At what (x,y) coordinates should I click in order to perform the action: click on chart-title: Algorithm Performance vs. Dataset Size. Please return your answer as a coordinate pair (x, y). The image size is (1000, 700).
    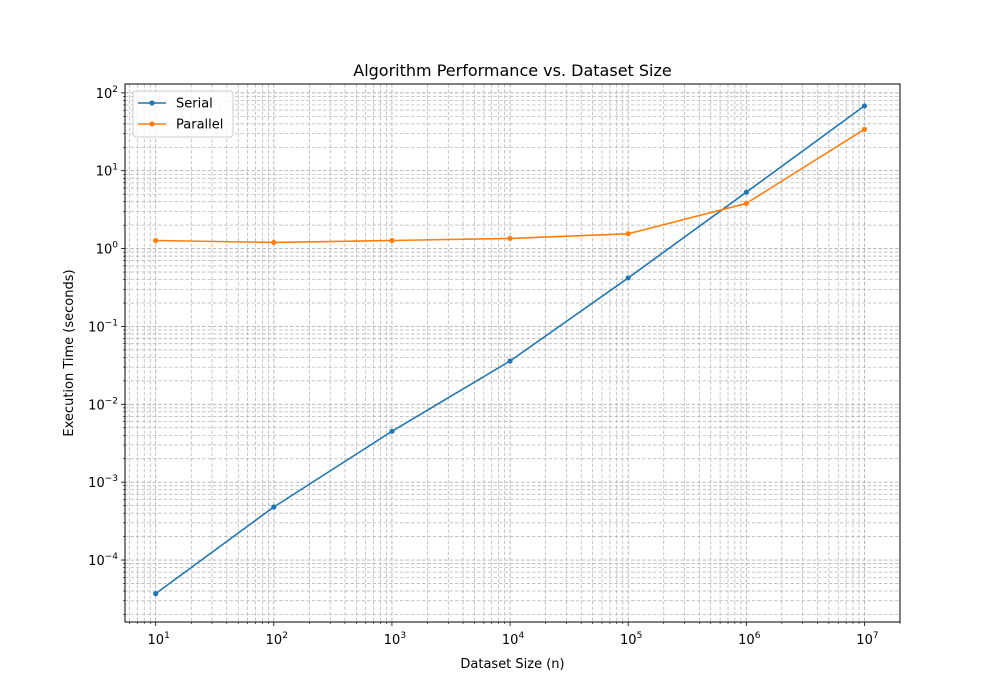
    Looking at the image, I should click on (512, 70).